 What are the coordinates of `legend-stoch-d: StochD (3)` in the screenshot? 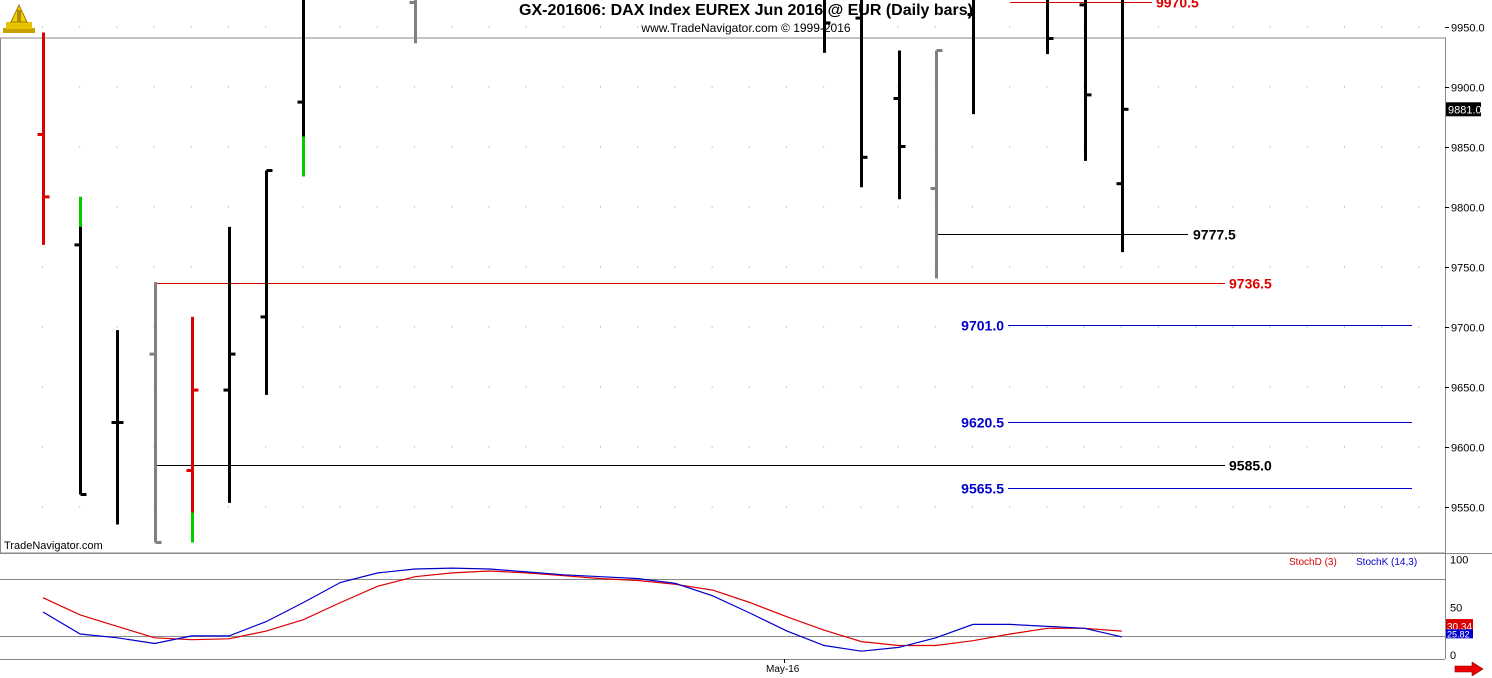 It's located at (1313, 562).